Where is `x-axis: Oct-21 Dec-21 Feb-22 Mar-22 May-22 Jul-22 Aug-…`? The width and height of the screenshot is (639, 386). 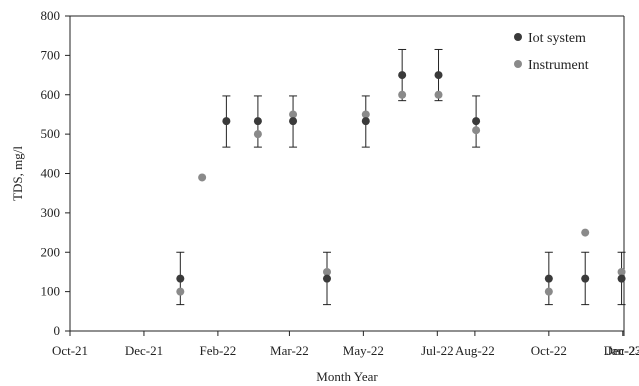 x-axis: Oct-21 Dec-21 Feb-22 Mar-22 May-22 Jul-22 Aug-… is located at coordinates (345, 344).